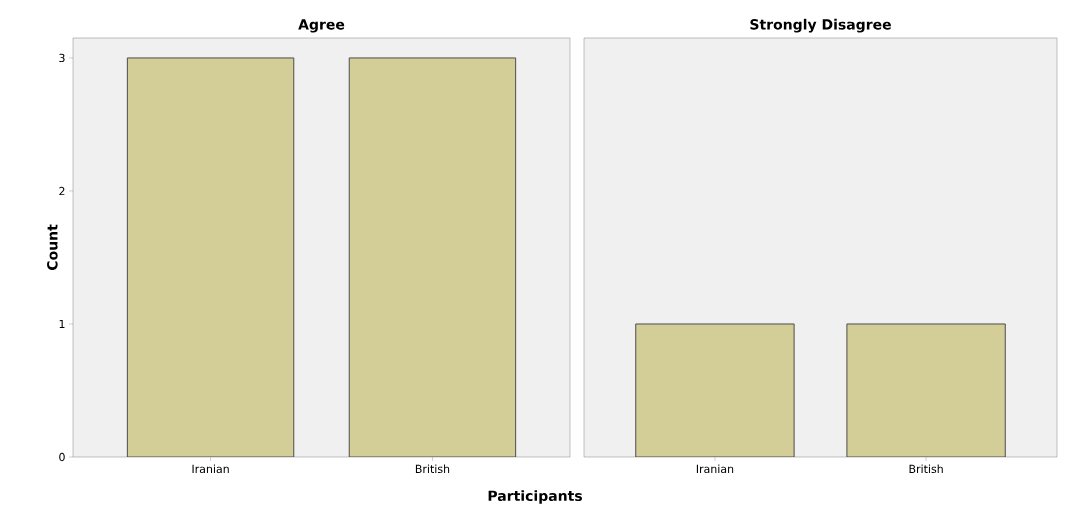  I want to click on chart-title: Agree, so click(321, 26).